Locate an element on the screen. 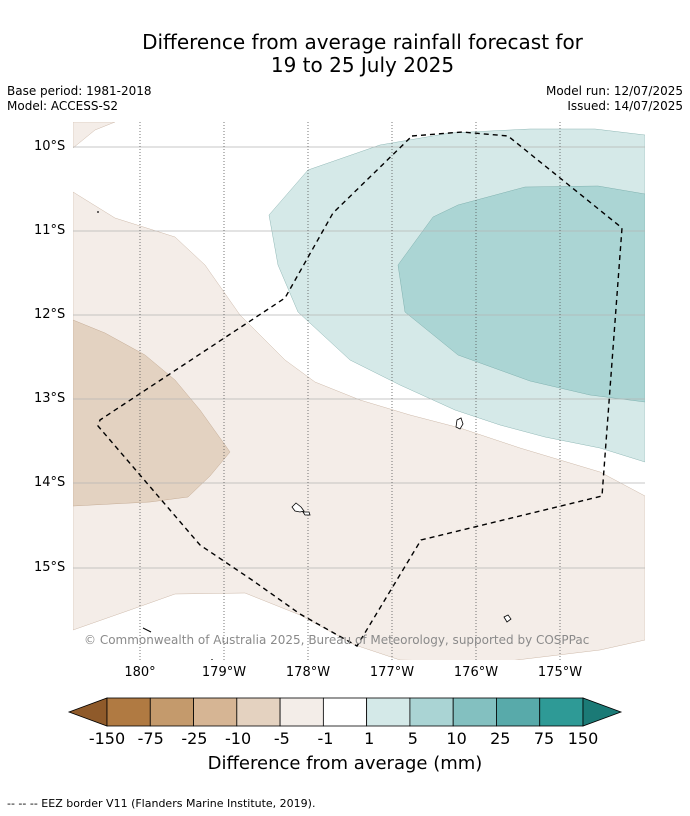  colorbar-tick-1: 1 is located at coordinates (369, 738).